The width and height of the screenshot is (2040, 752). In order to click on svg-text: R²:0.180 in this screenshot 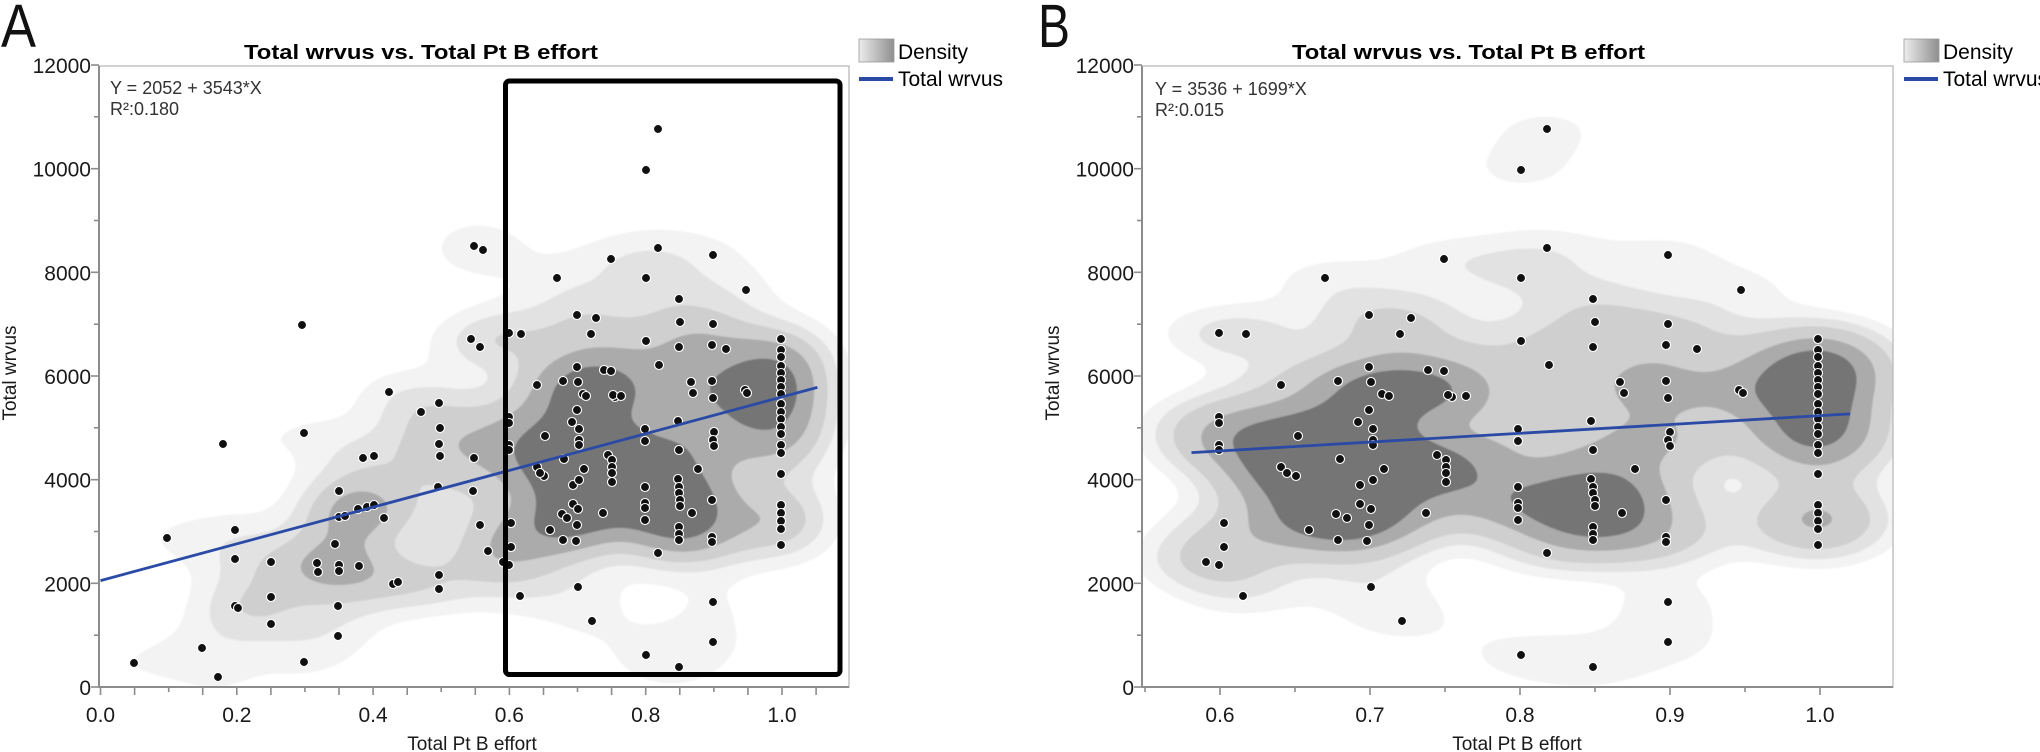, I will do `click(144, 109)`.